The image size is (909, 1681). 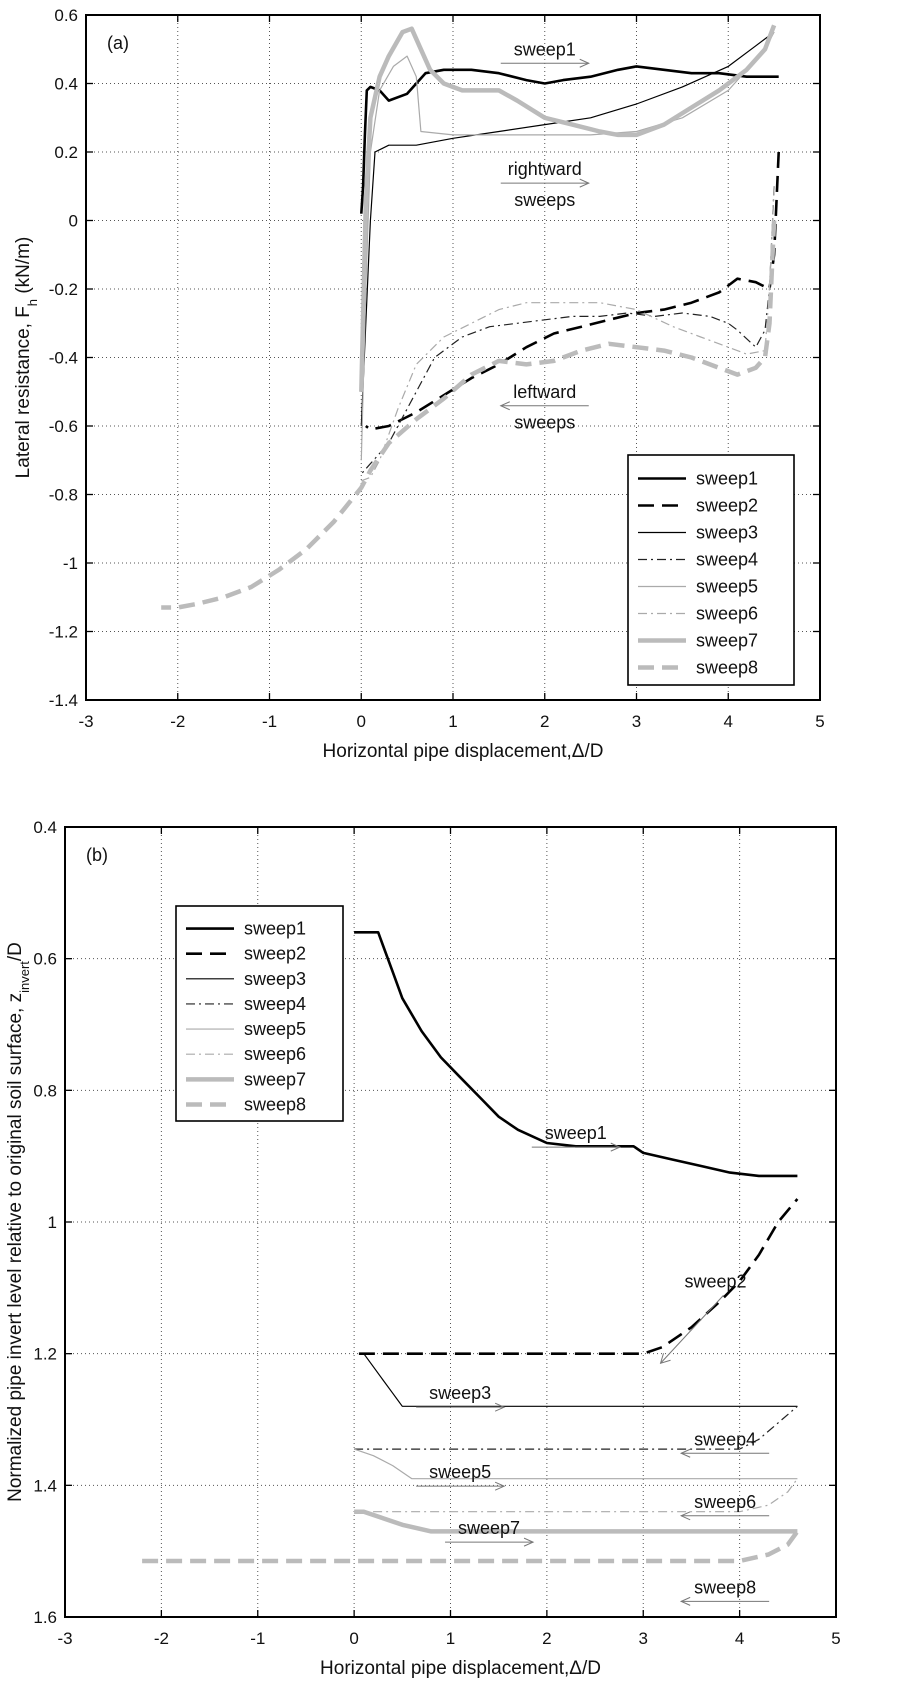 I want to click on annotation-label: sweep3, so click(x=460, y=1393).